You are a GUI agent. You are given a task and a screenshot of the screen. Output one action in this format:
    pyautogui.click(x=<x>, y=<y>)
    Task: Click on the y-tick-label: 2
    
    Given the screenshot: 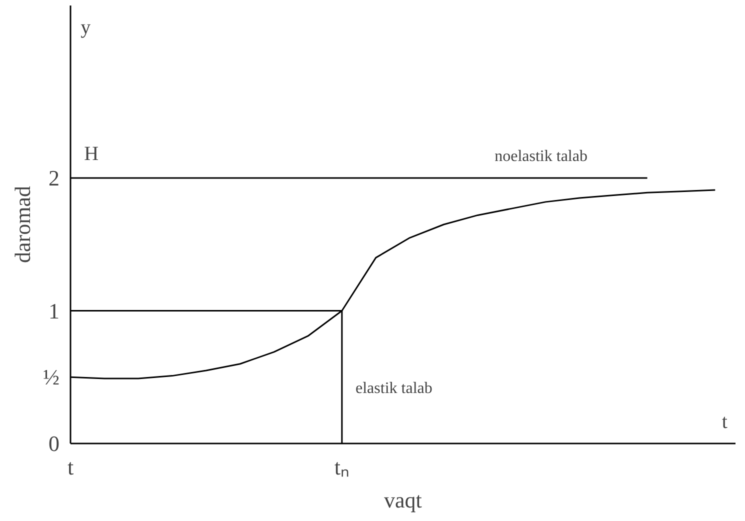 What is the action you would take?
    pyautogui.click(x=54, y=178)
    